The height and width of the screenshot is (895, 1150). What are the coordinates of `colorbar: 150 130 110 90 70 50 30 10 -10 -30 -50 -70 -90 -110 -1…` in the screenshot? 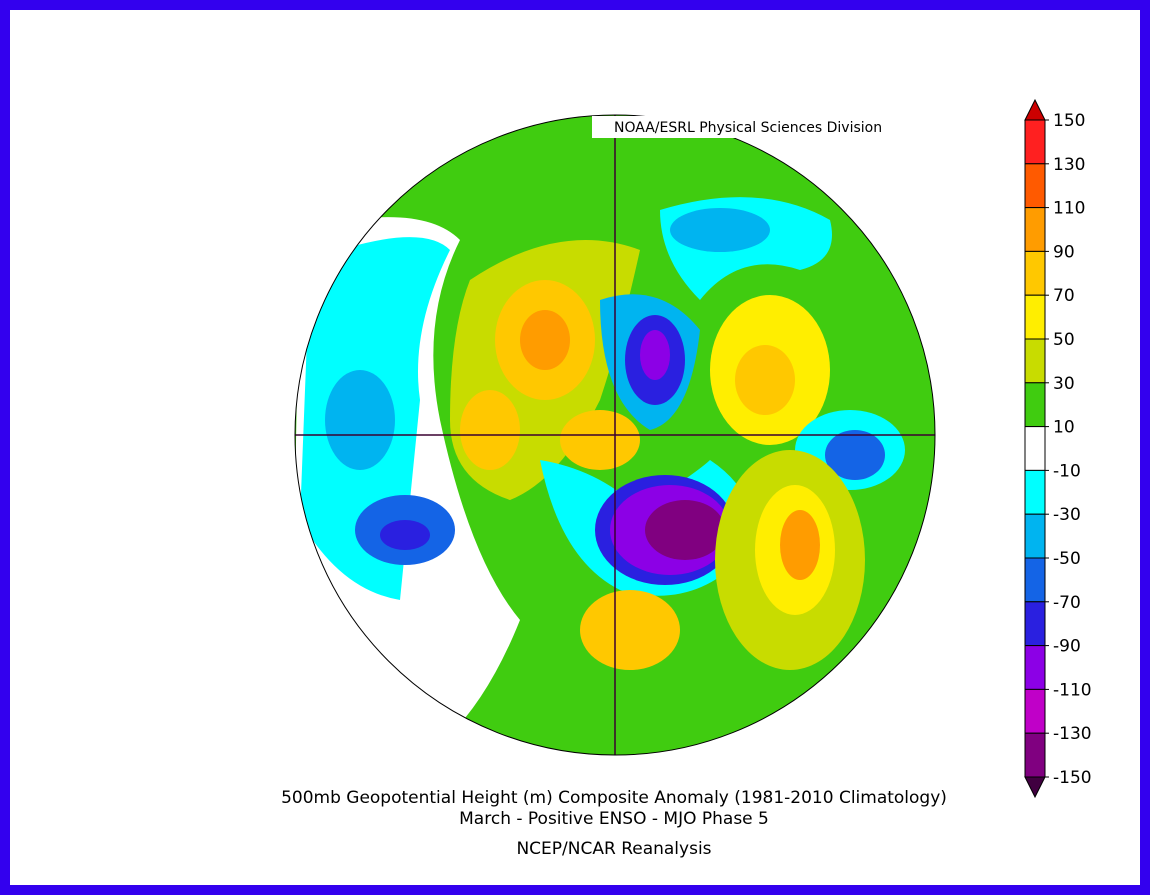 It's located at (1058, 448).